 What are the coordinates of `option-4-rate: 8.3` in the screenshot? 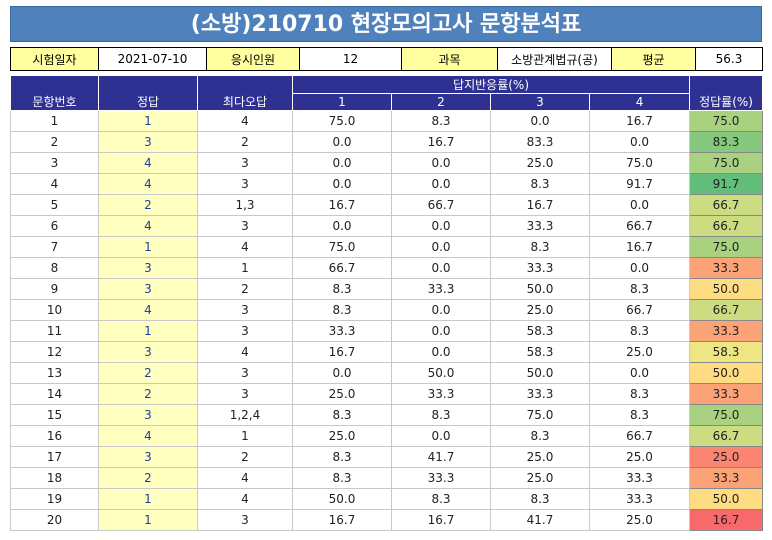 It's located at (640, 331).